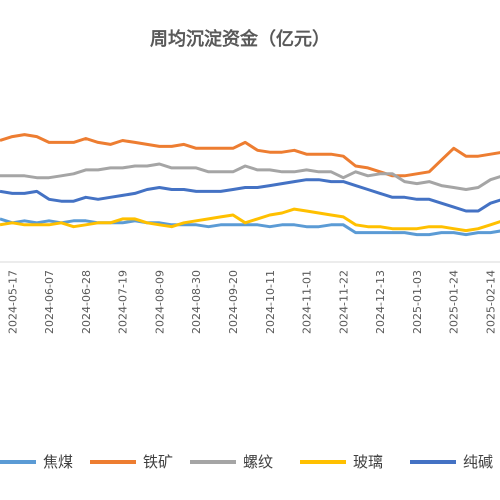 This screenshot has height=500, width=500. Describe the element at coordinates (36, 462) in the screenshot. I see `legend-item-0: 焦煤` at that location.